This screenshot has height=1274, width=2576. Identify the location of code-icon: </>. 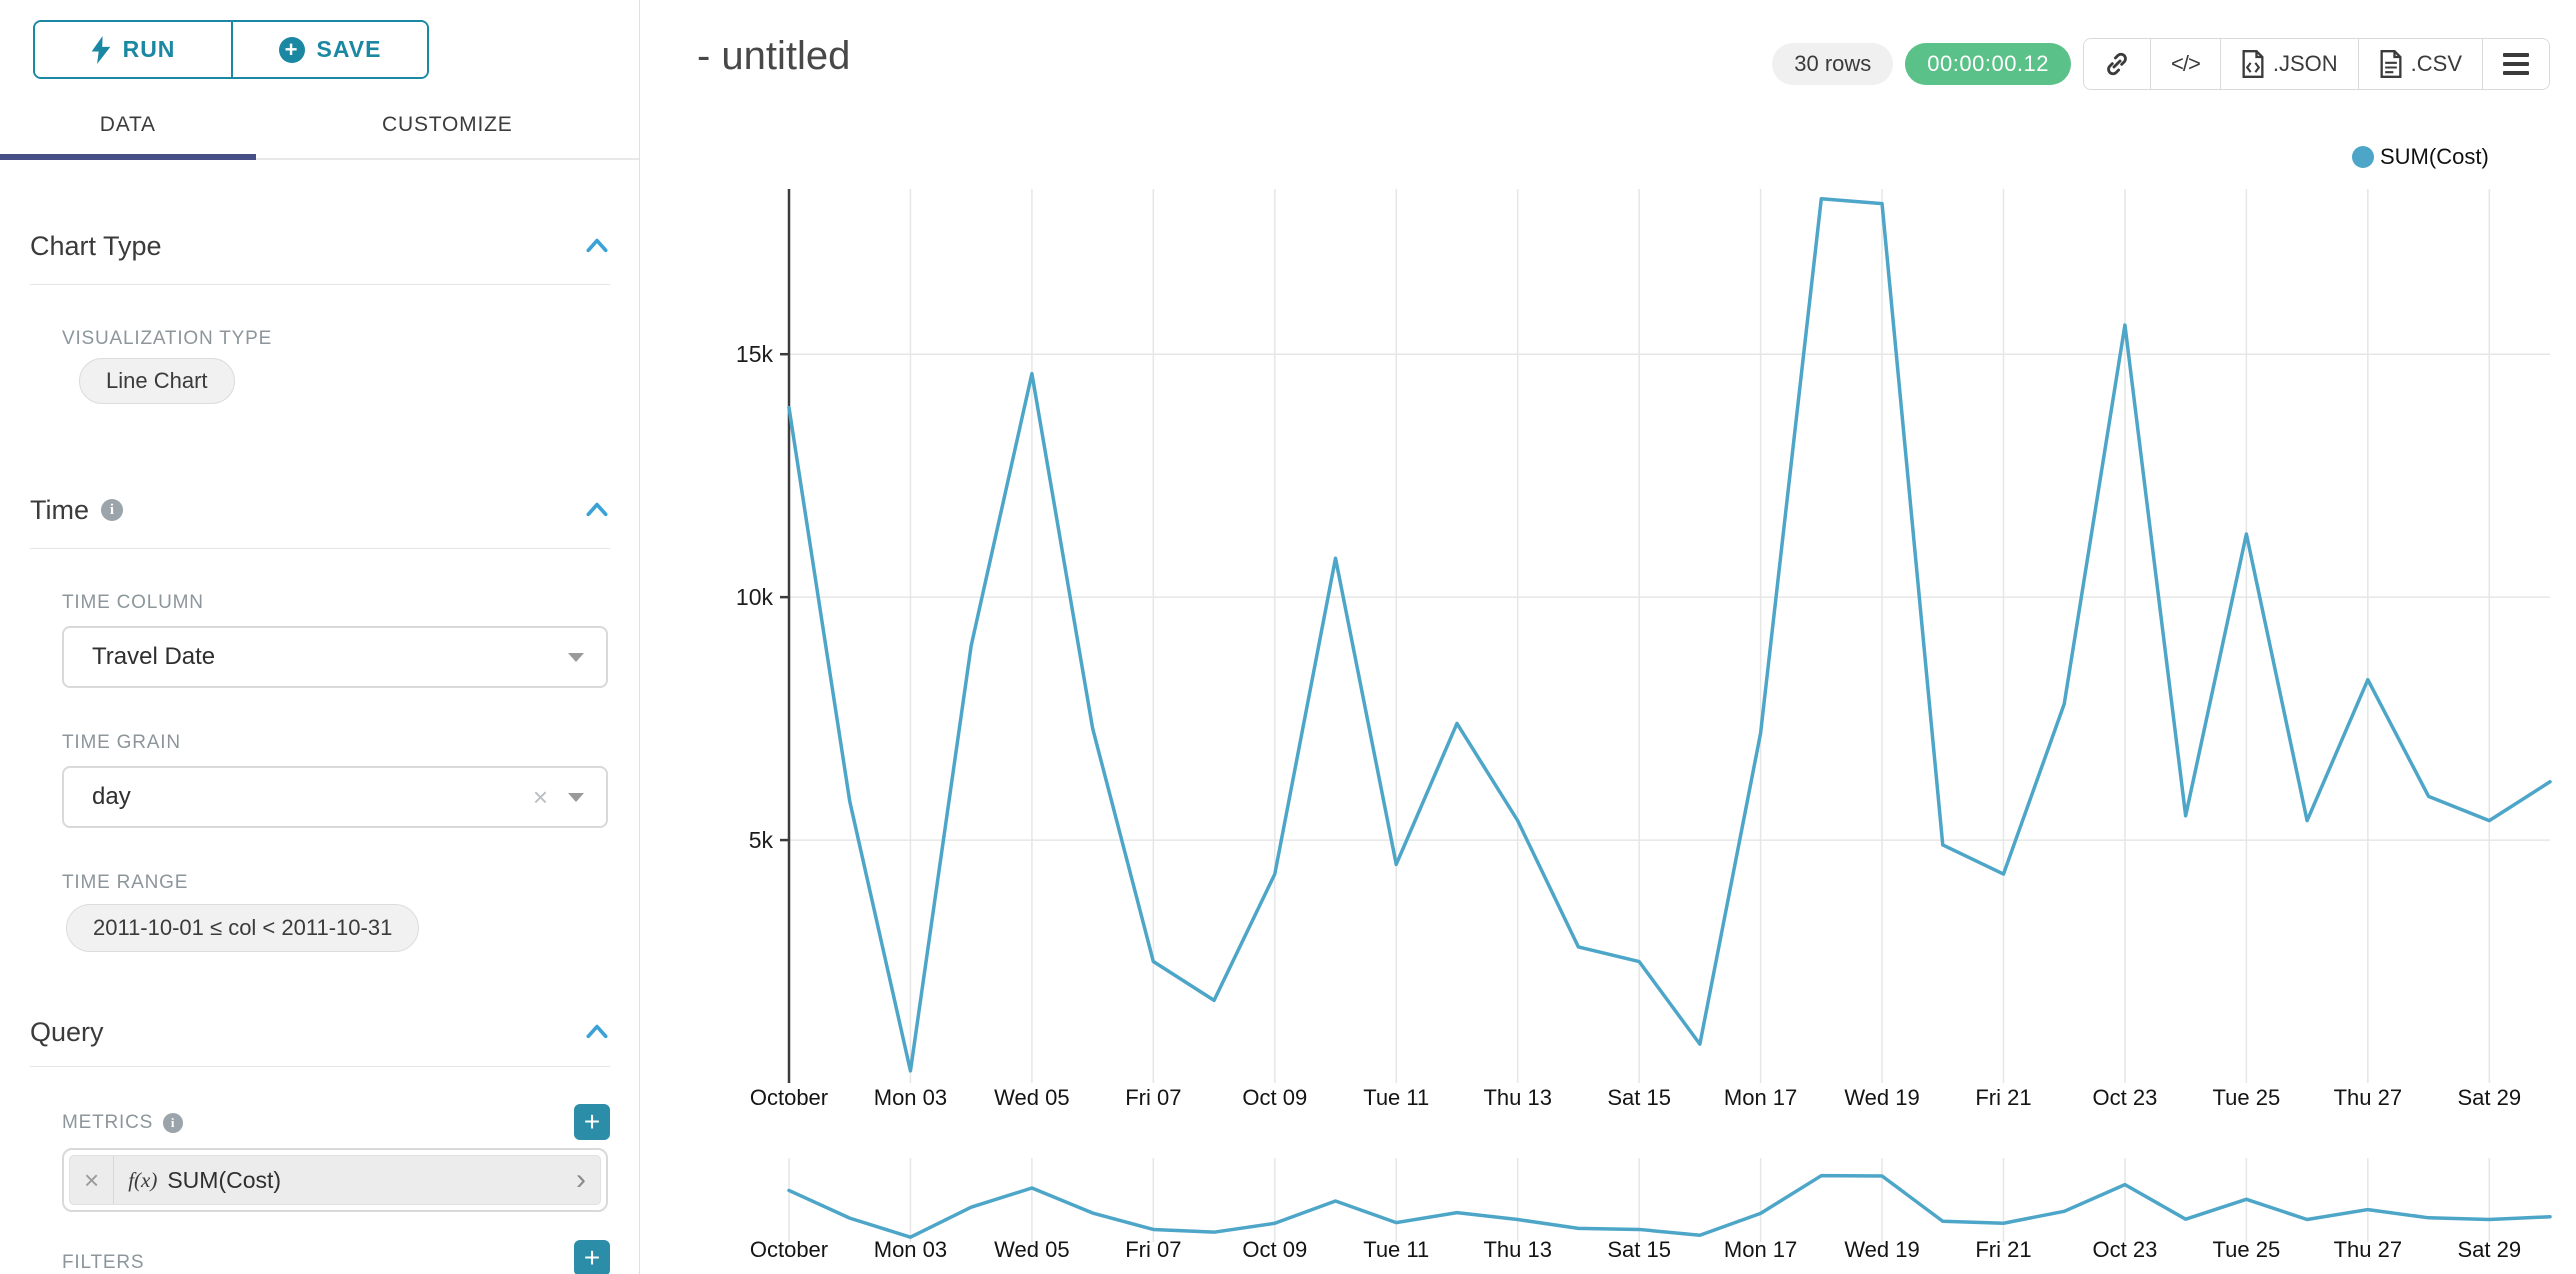
(2186, 63).